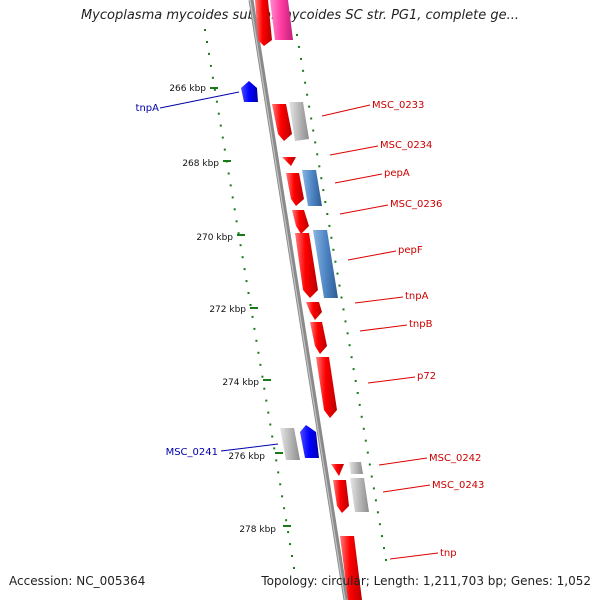 Image resolution: width=600 pixels, height=600 pixels. Describe the element at coordinates (148, 108) in the screenshot. I see `gene-label-tnpA-left: tnpA` at that location.